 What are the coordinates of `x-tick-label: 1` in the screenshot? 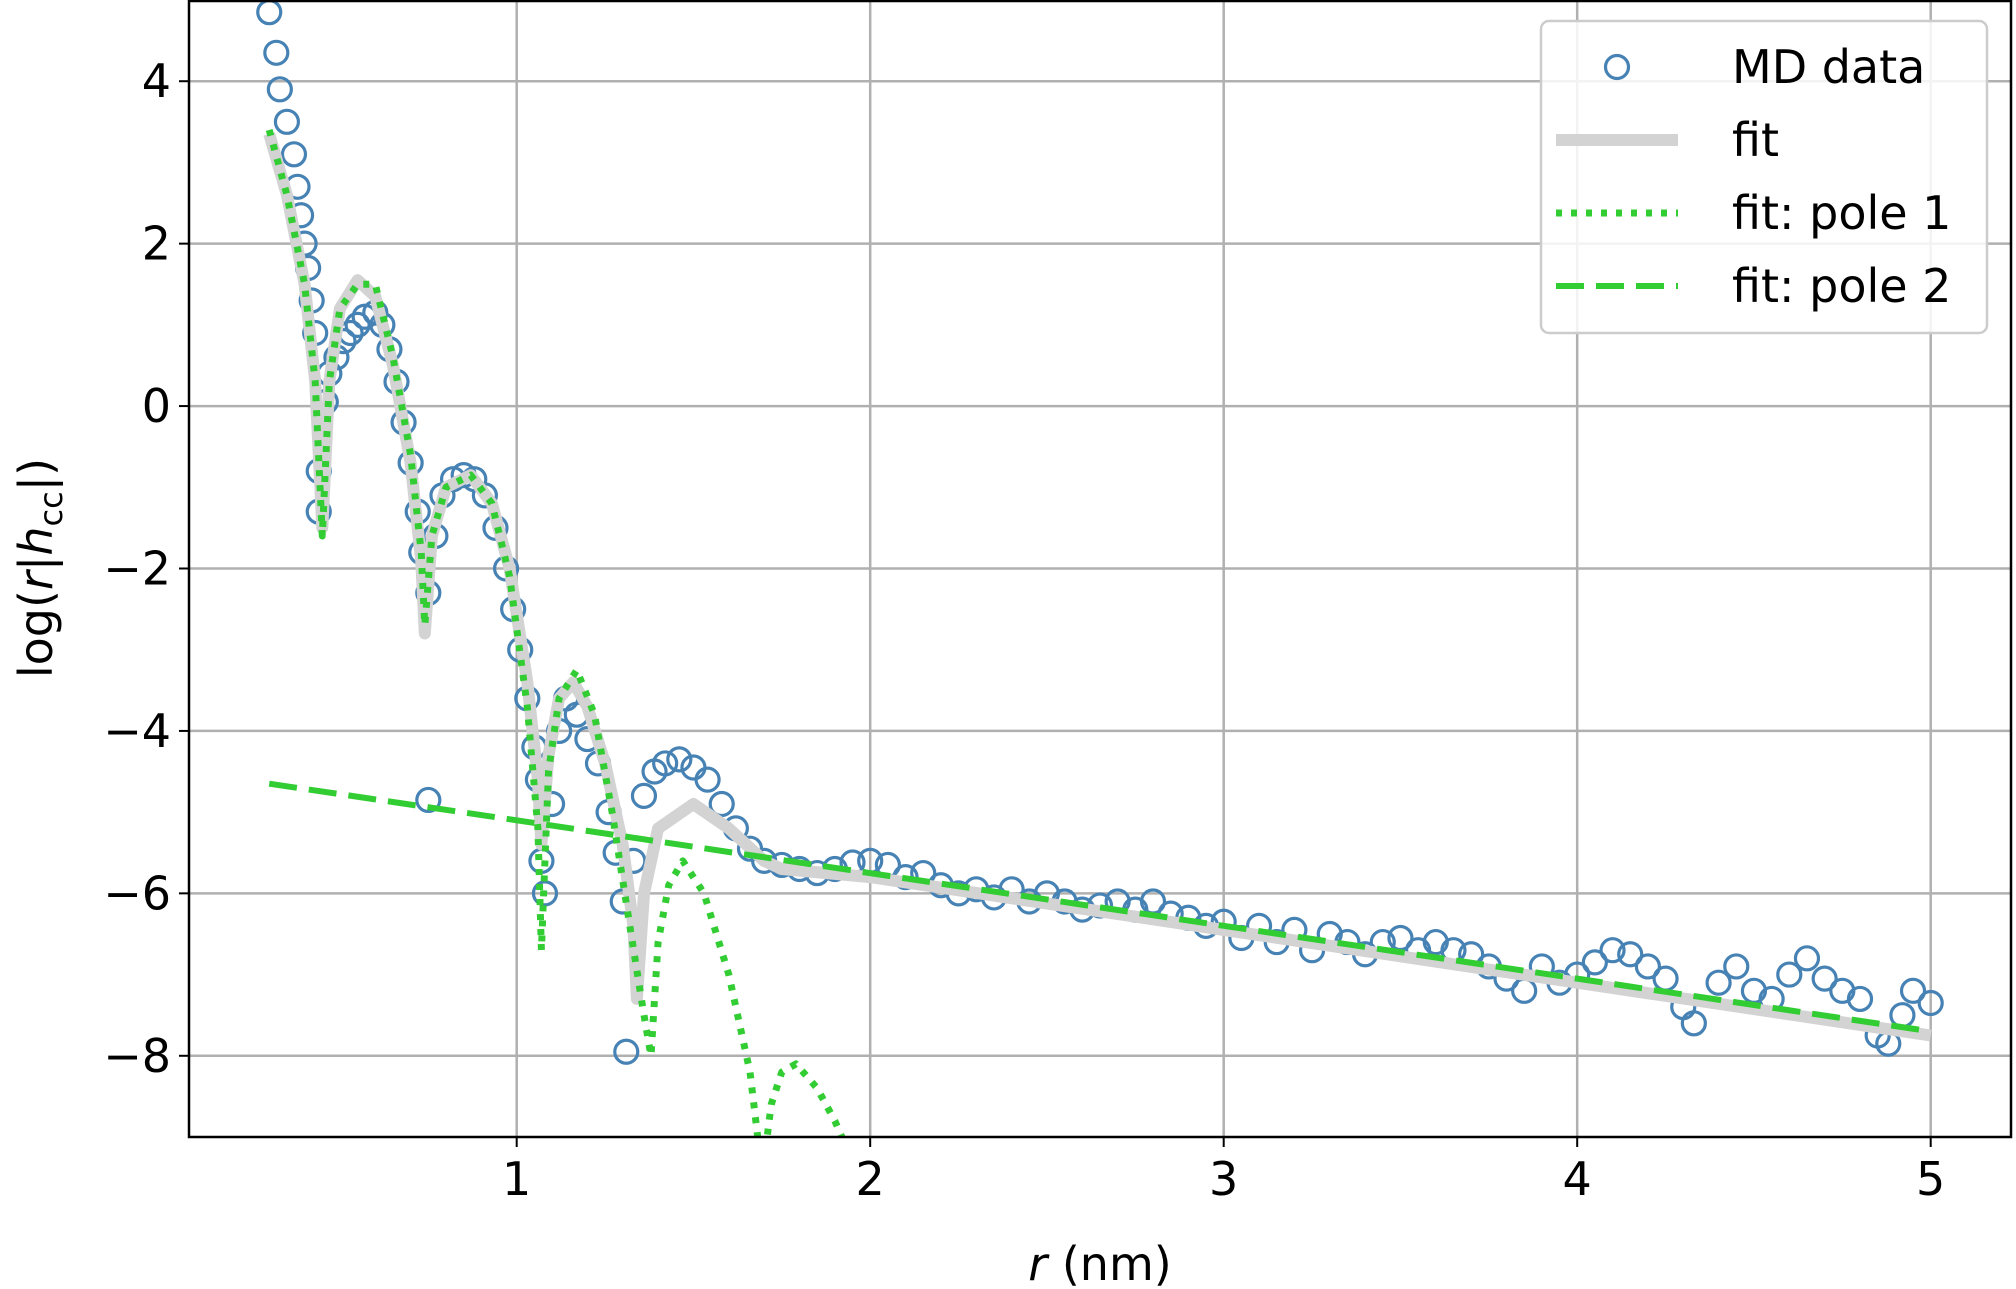 It's located at (516, 1179).